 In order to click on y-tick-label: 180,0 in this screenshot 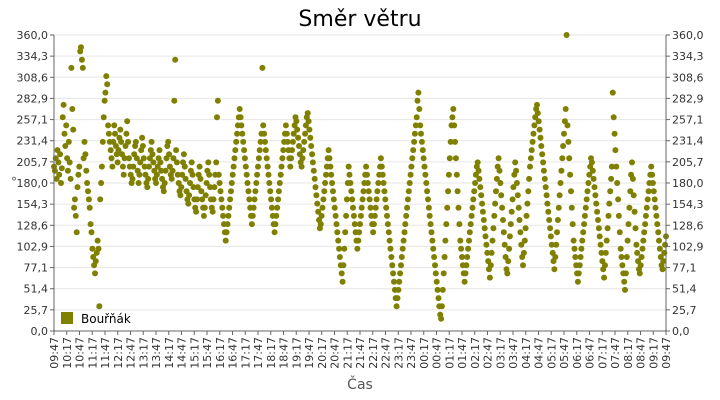, I will do `click(33, 183)`.